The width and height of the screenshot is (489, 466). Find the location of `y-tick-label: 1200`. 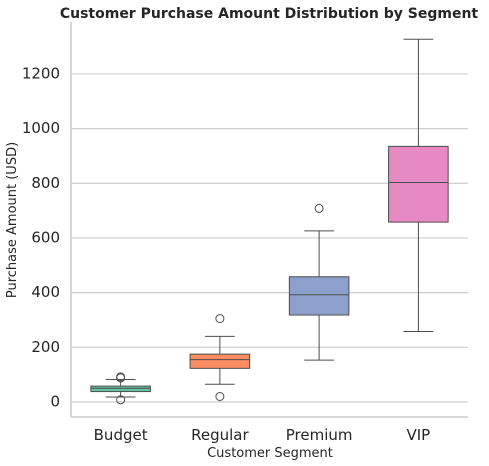

y-tick-label: 1200 is located at coordinates (41, 73).